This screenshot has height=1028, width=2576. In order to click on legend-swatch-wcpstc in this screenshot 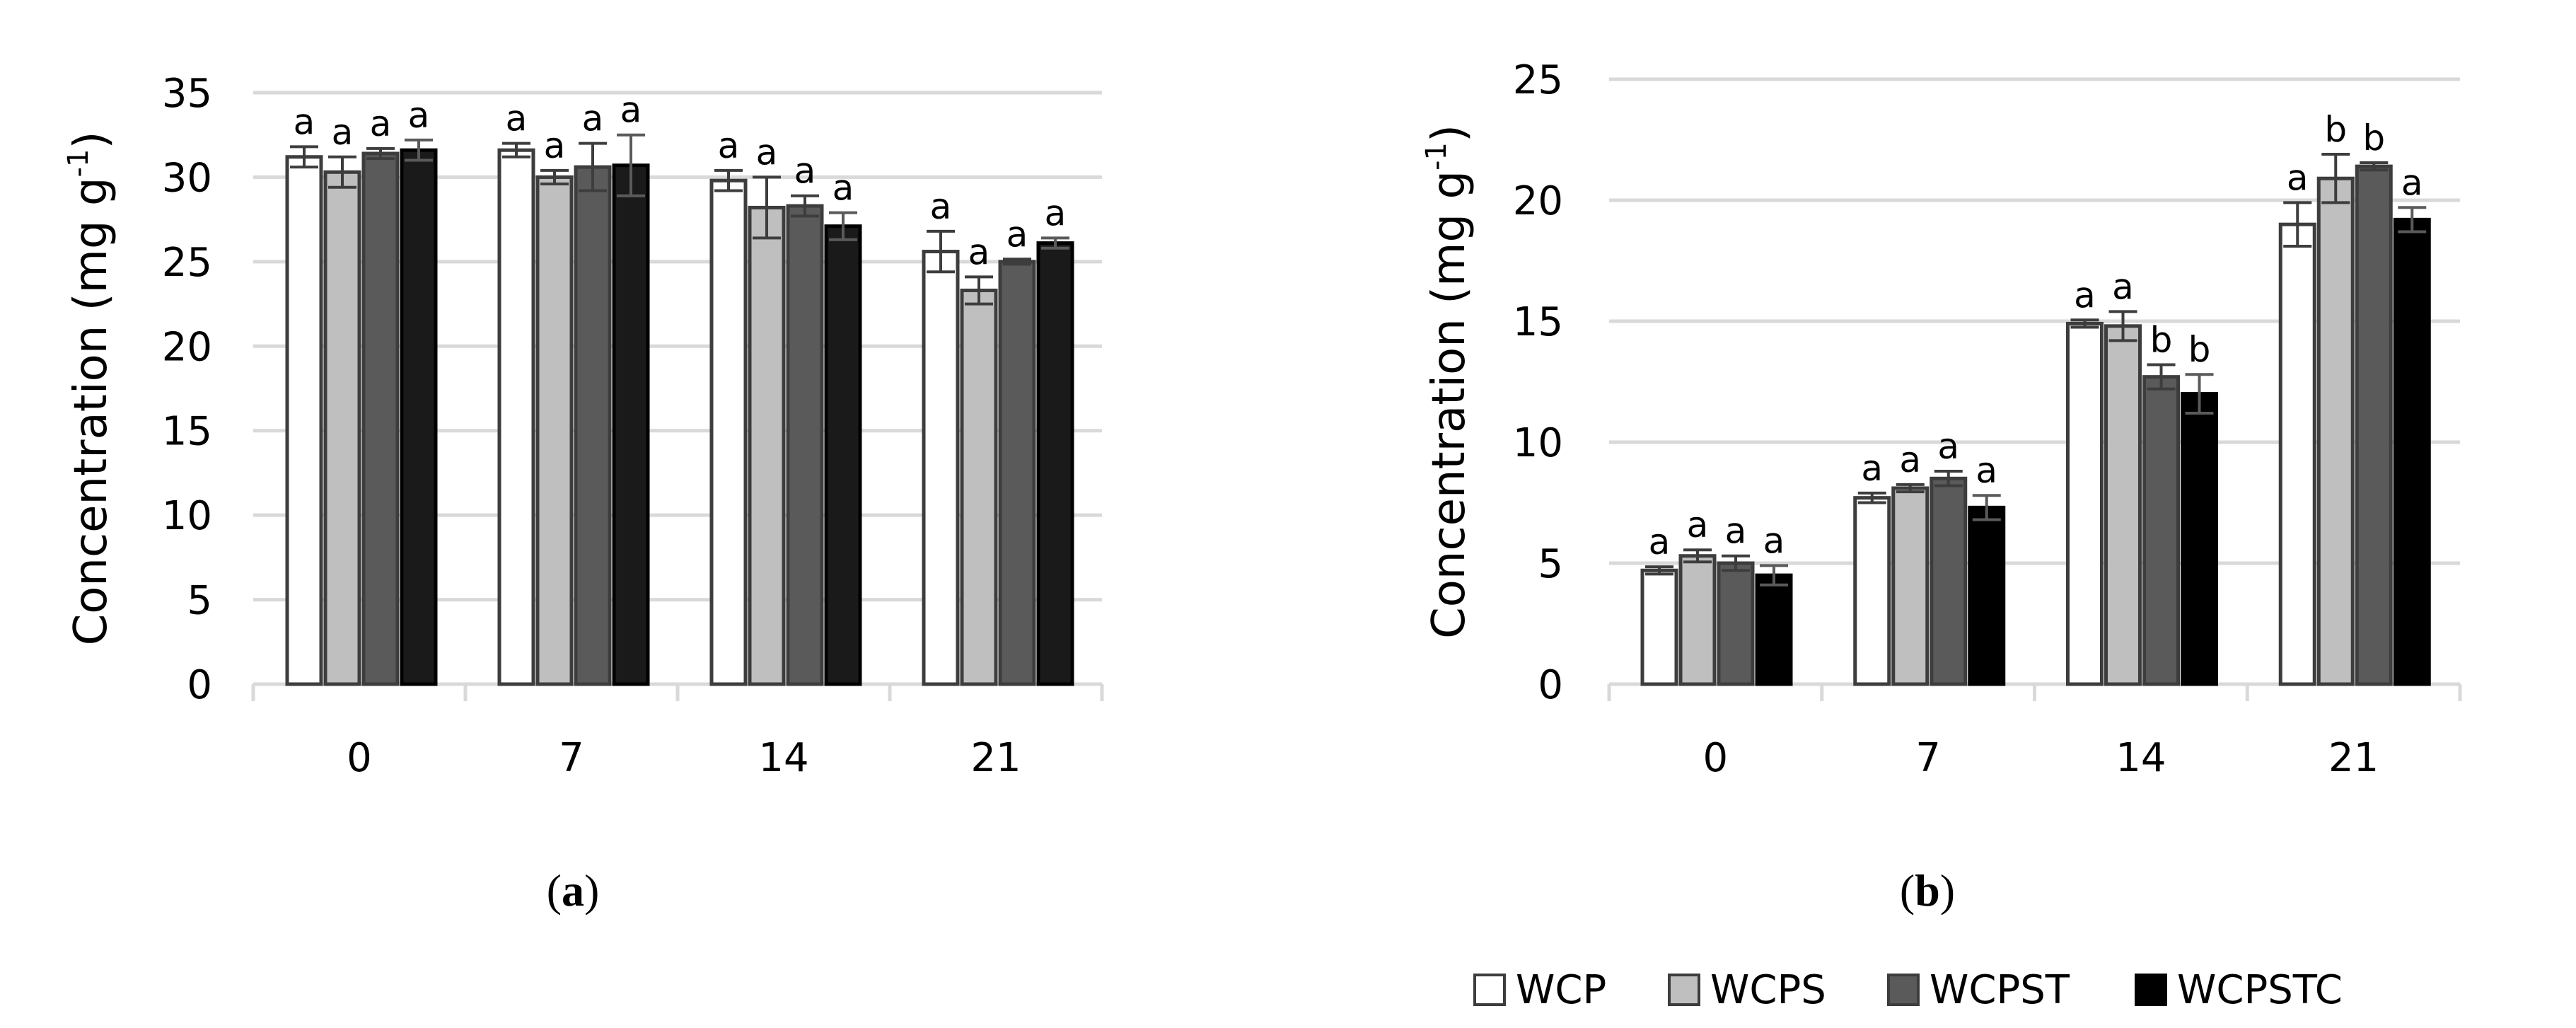, I will do `click(2151, 990)`.